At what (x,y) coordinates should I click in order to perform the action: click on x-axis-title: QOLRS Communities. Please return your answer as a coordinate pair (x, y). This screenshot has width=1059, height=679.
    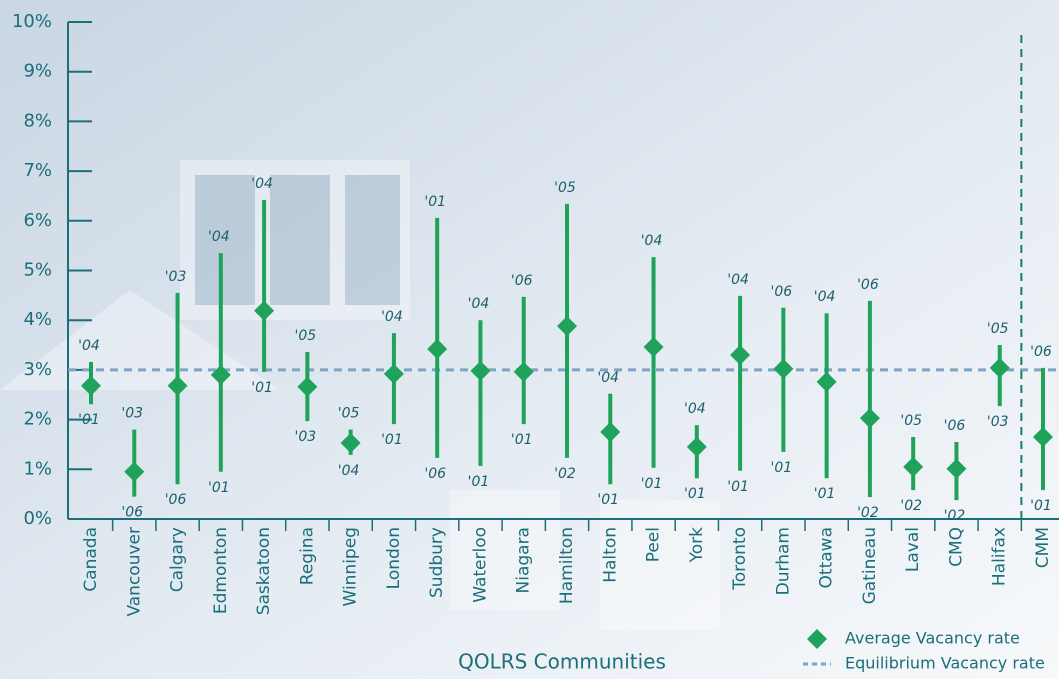
    Looking at the image, I should click on (562, 662).